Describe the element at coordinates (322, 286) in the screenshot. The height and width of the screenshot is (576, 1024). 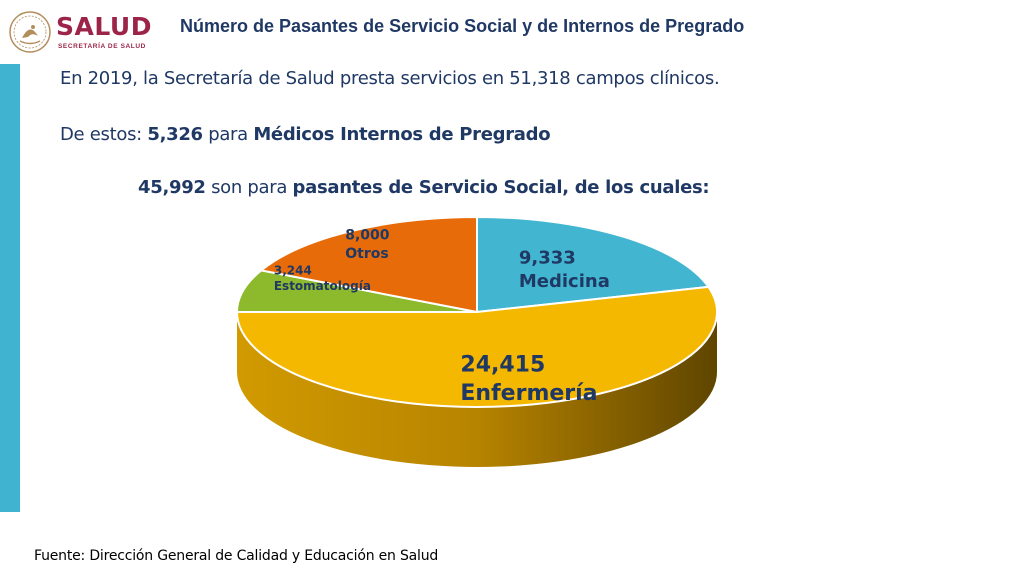
I see `data-label-category: Estomatología` at that location.